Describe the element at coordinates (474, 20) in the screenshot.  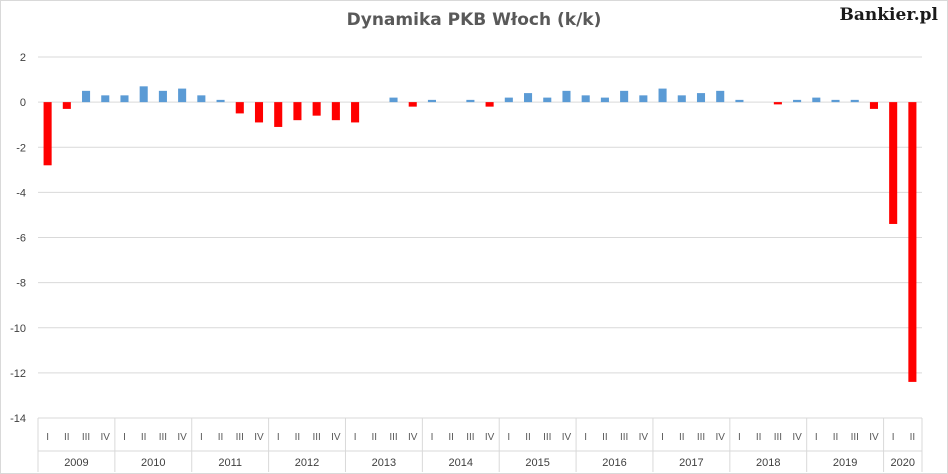
I see `chart-title: Dynamika PKB Włoch (k/k)` at that location.